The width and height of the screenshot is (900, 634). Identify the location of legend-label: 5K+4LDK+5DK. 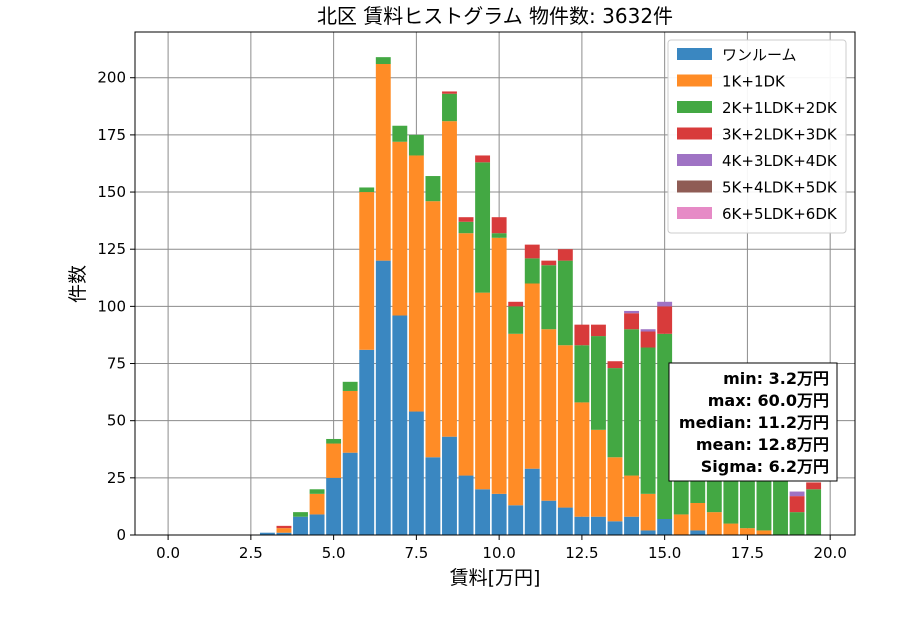
(780, 188).